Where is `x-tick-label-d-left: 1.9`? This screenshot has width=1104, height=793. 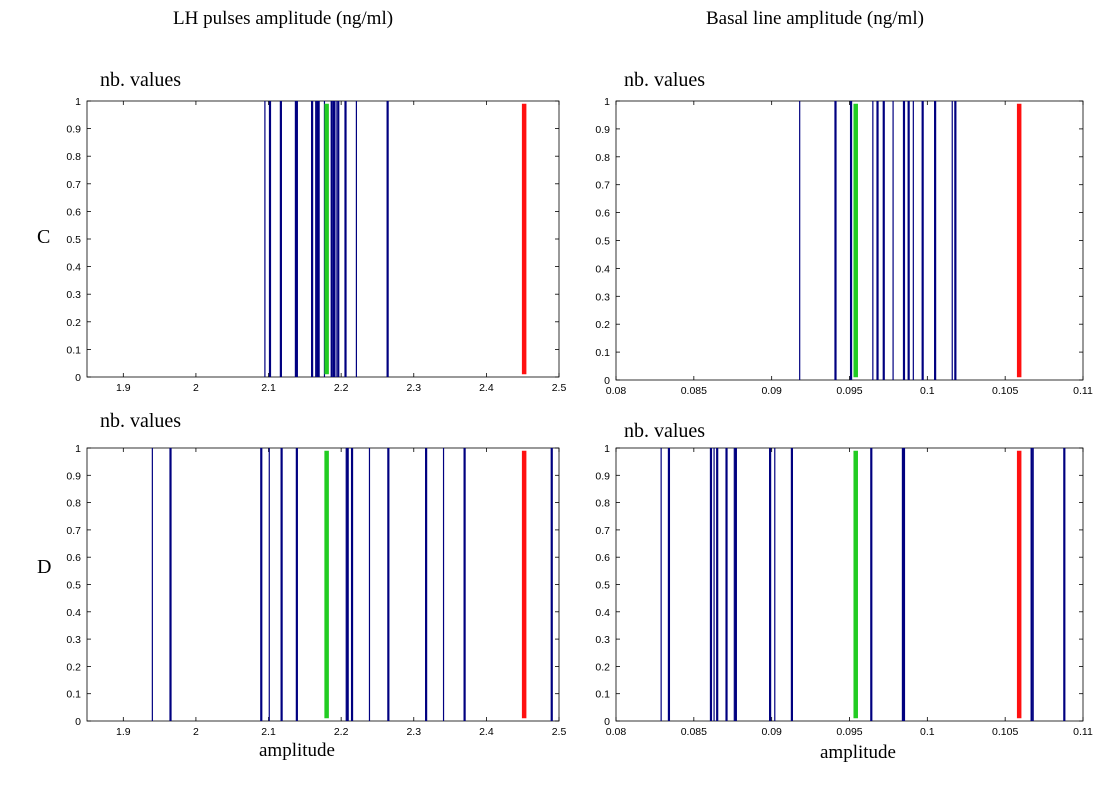
x-tick-label-d-left: 1.9 is located at coordinates (123, 732).